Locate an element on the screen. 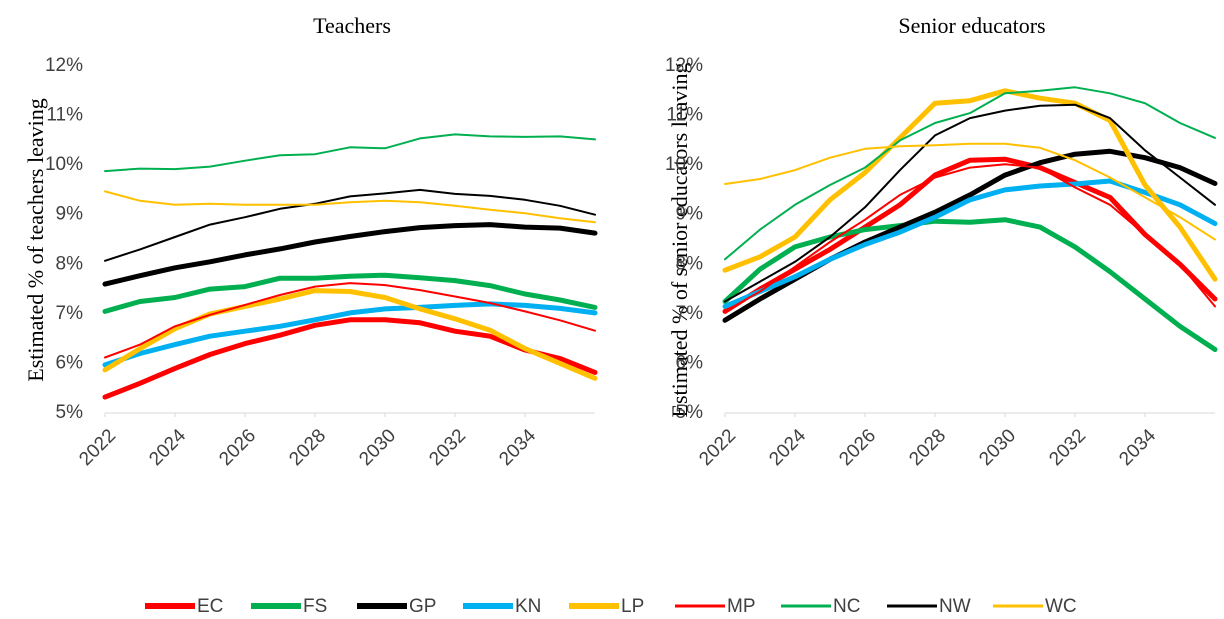  legend-label: LP is located at coordinates (632, 606).